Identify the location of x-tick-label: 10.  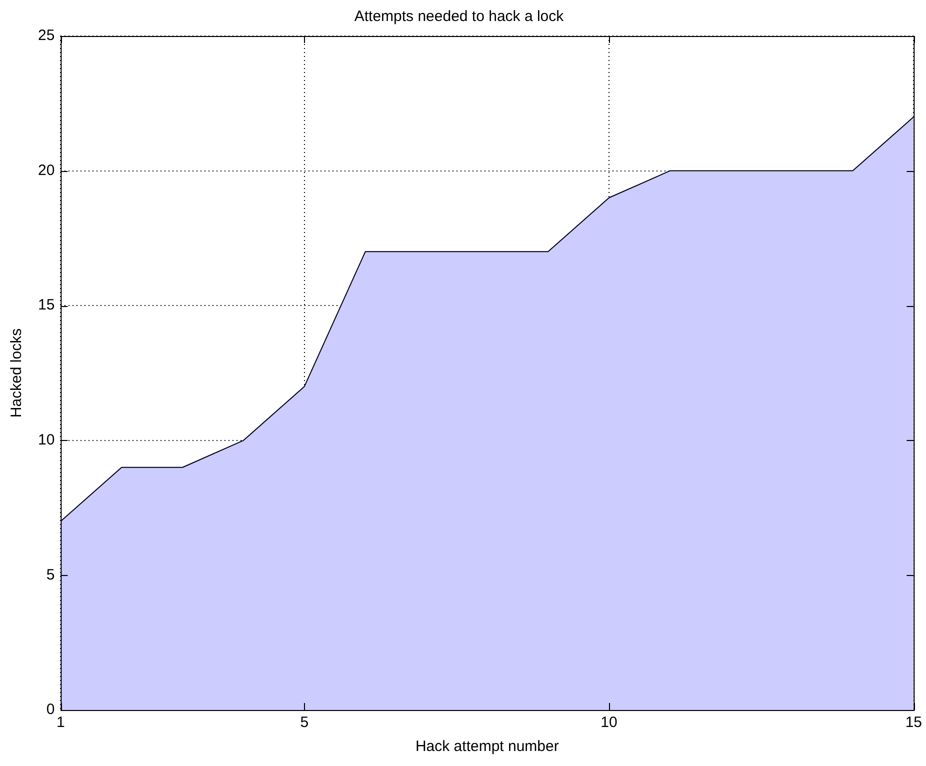
(609, 723).